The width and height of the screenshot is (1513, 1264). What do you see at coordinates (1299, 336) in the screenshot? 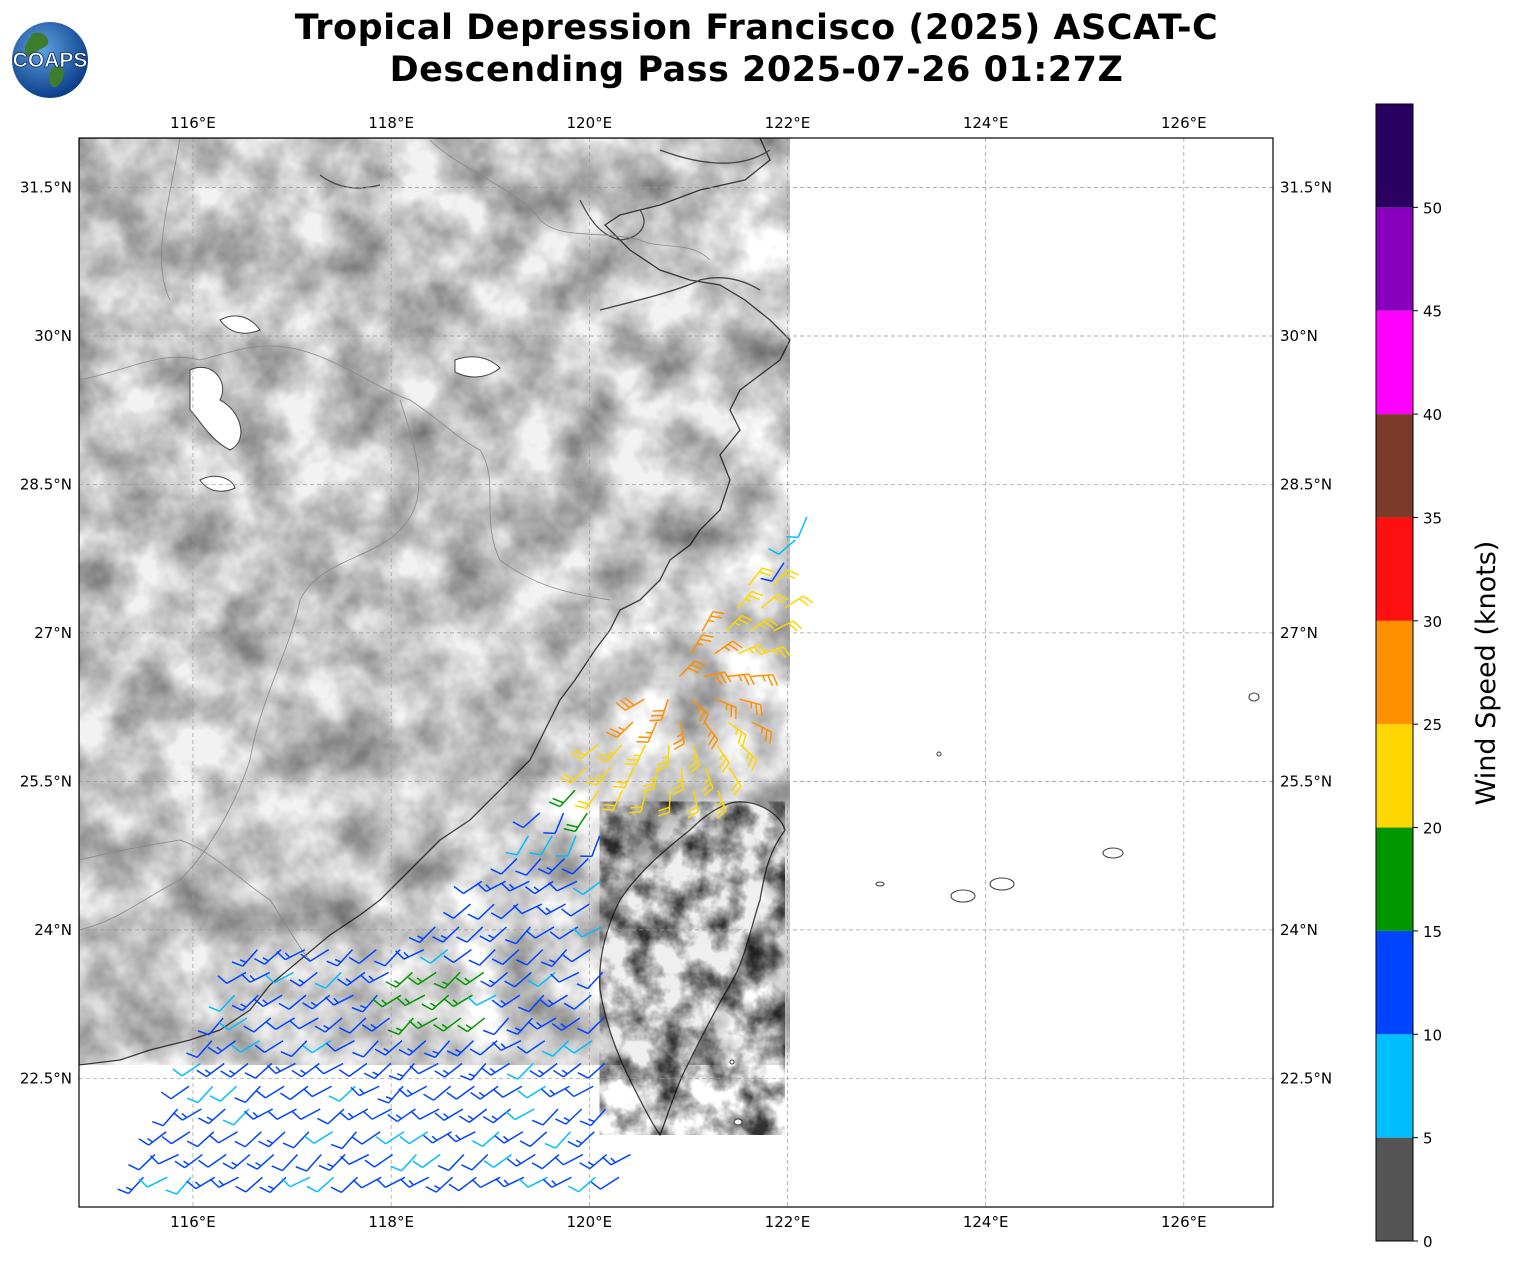
I see `lat-tick-label-right: 30°N` at bounding box center [1299, 336].